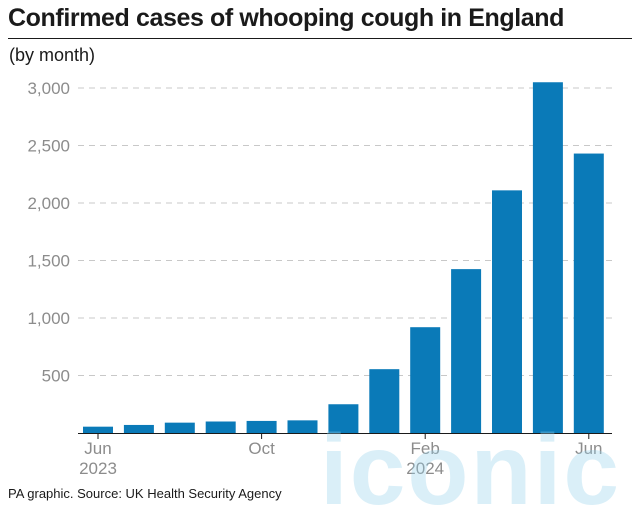  I want to click on y-tick-label: 3,000, so click(48, 88).